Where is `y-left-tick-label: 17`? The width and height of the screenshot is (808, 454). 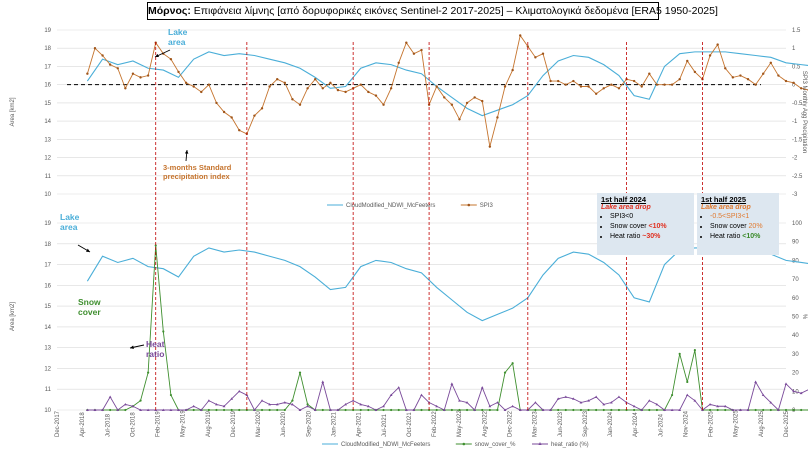 y-left-tick-label: 17 is located at coordinates (47, 266).